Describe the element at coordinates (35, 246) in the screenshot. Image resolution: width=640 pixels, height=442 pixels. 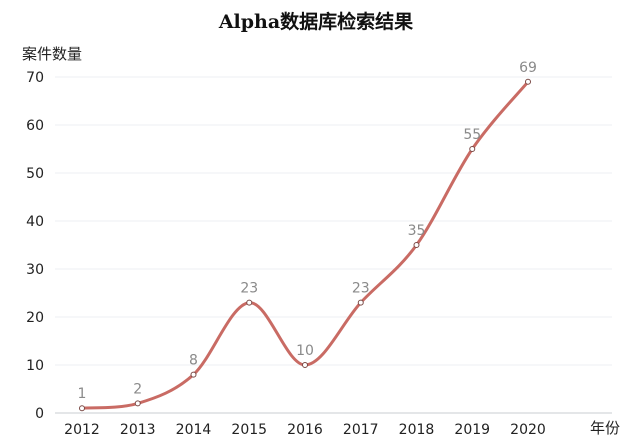
I see `y-axis-ticks: 0 10 20 30 40 50 60 70` at that location.